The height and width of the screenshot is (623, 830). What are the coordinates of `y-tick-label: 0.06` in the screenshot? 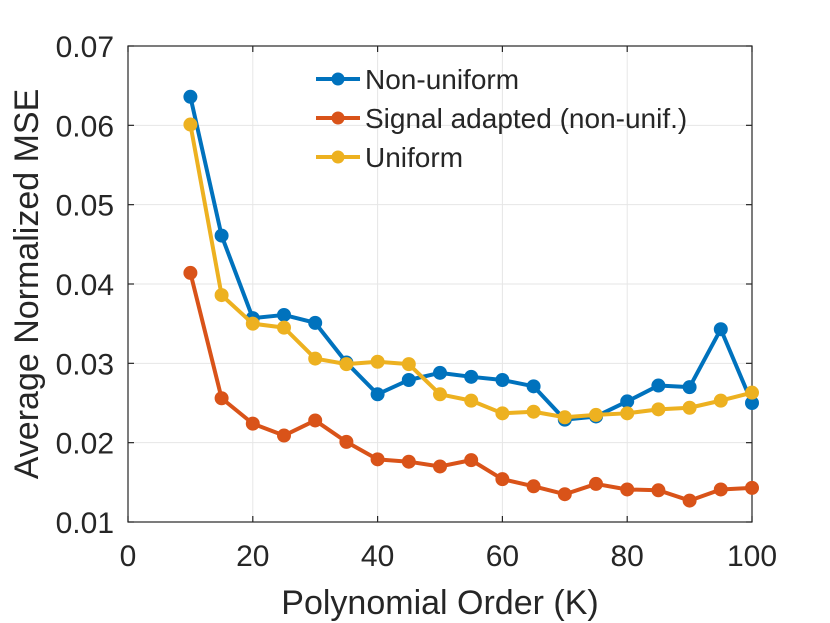 It's located at (85, 126).